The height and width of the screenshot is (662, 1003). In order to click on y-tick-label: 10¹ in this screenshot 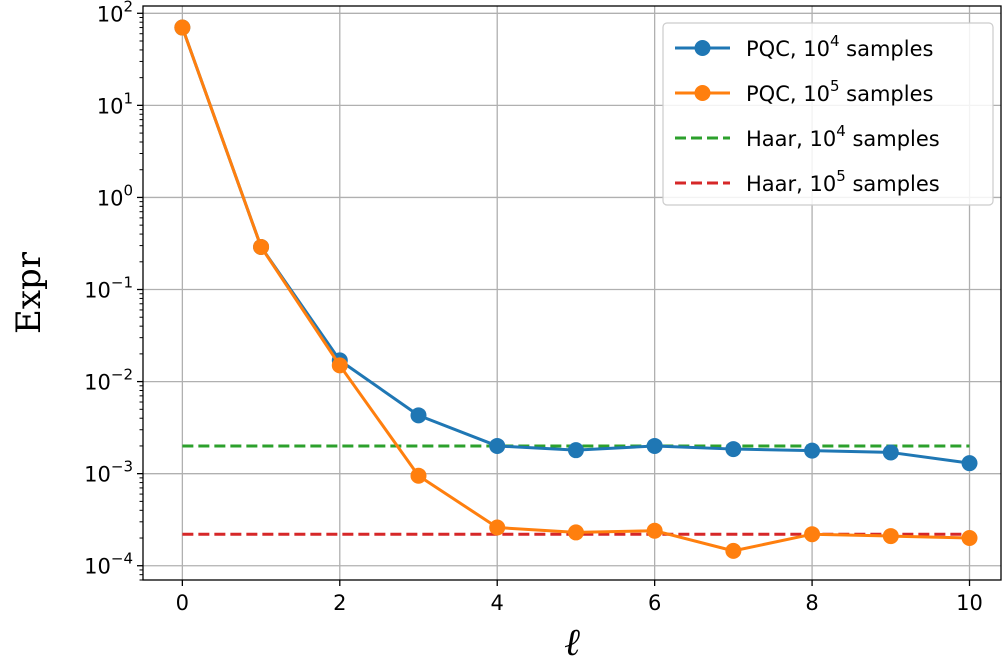, I will do `click(115, 103)`.